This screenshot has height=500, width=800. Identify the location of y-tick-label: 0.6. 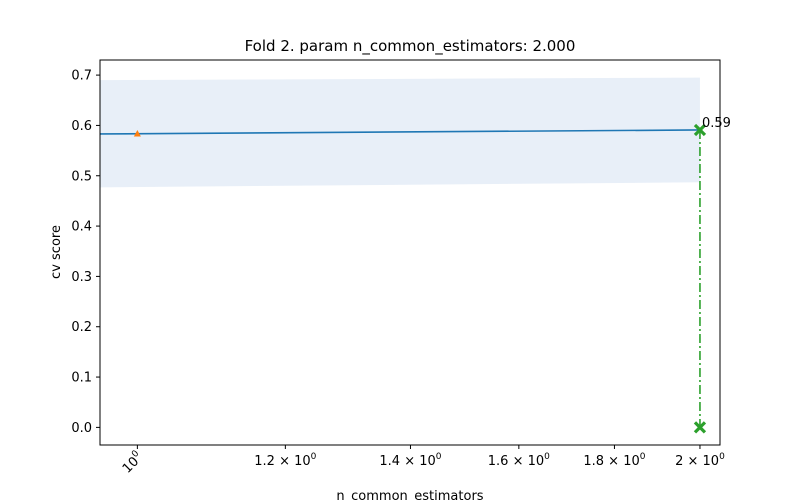
(81, 126).